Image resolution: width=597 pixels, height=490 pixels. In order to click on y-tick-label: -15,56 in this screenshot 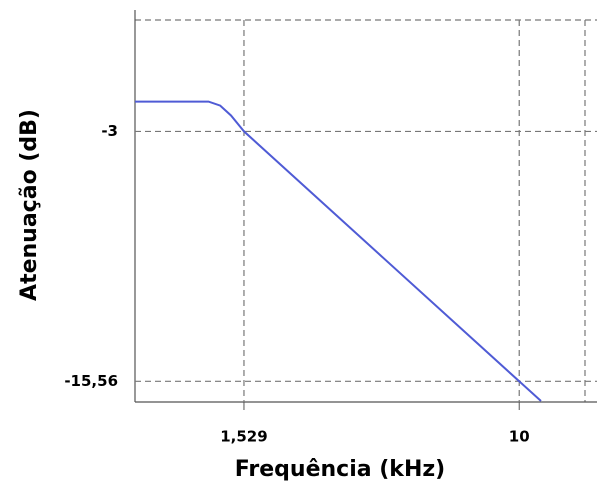, I will do `click(91, 381)`.